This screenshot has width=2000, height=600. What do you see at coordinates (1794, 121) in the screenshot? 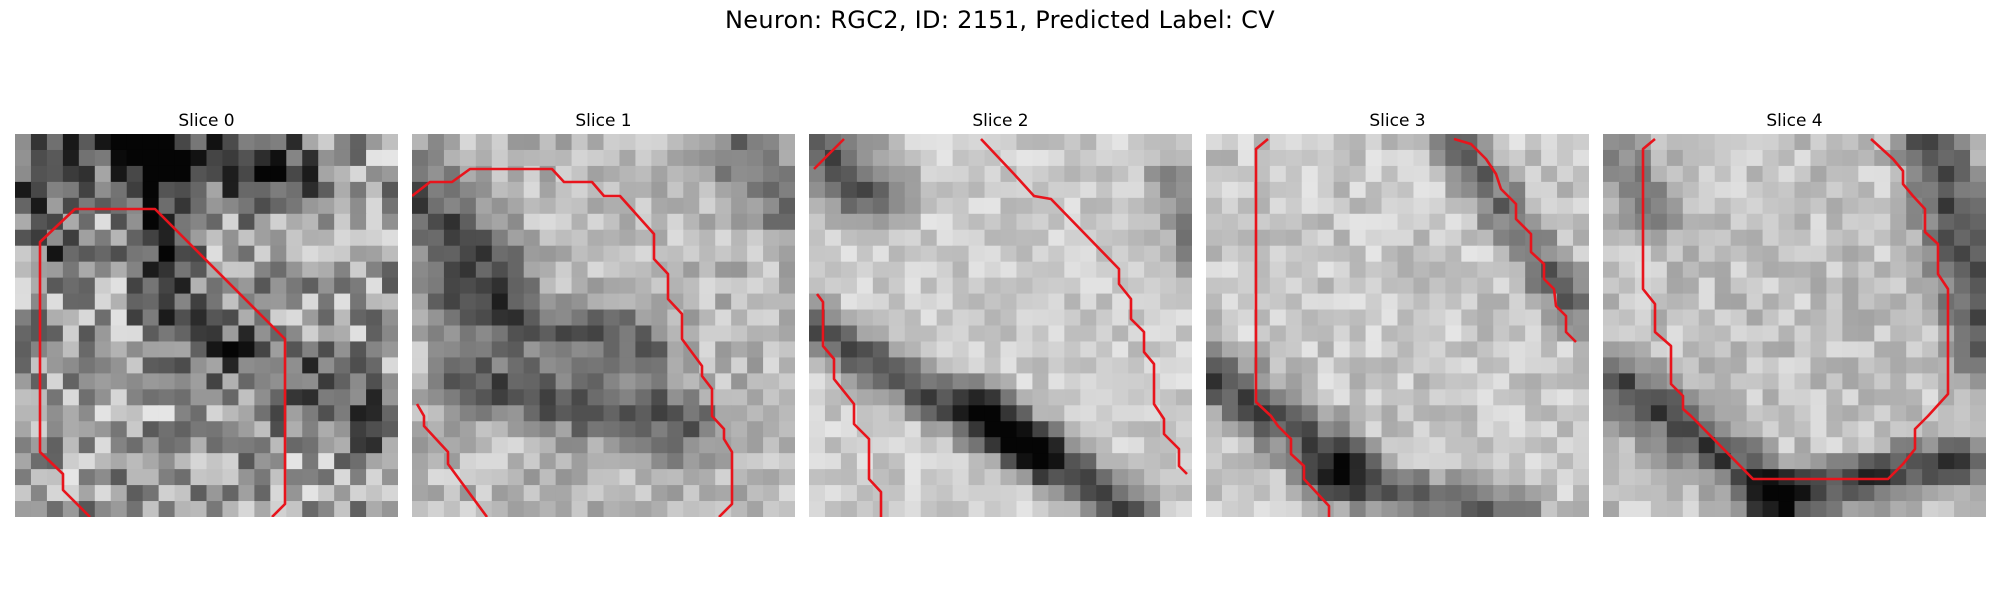
I see `slice-title-4: Slice 4` at bounding box center [1794, 121].